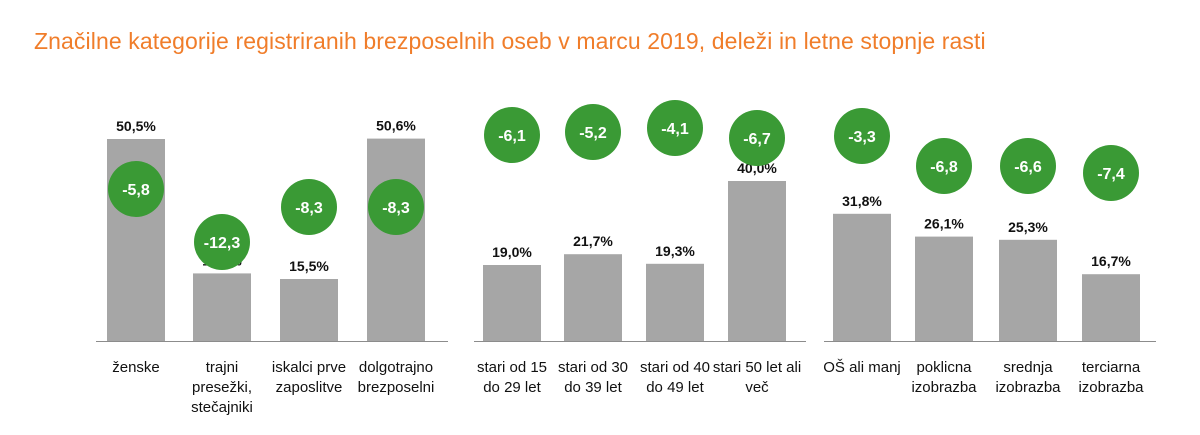  I want to click on category-label: iskalci prve zaposlitve, so click(309, 377).